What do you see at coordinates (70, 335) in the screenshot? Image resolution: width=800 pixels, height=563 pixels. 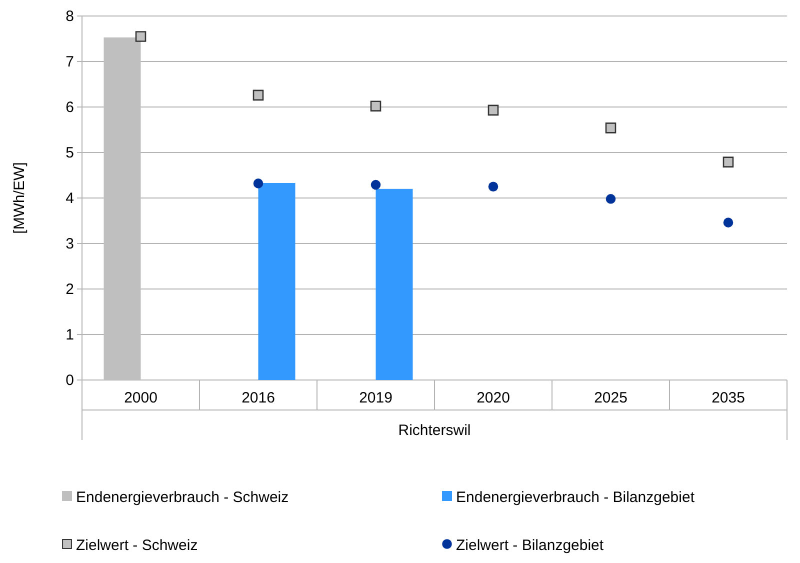 I see `y-tick-label: 1` at bounding box center [70, 335].